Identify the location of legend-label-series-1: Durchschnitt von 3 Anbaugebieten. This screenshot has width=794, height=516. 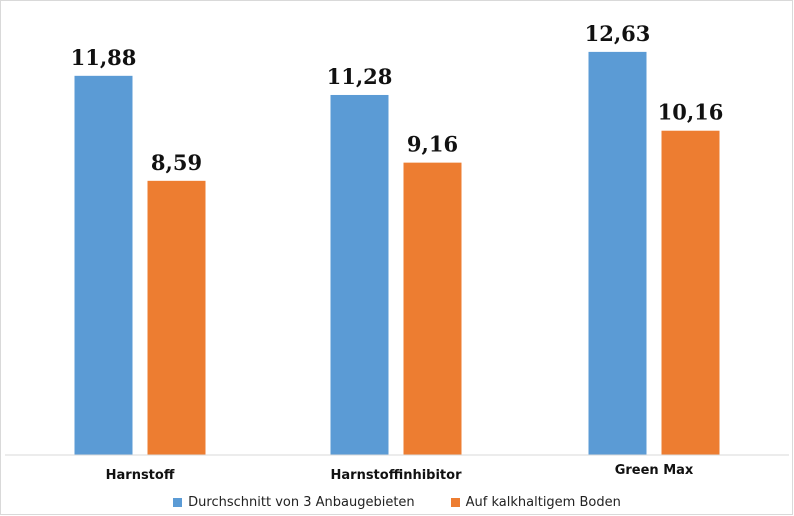
(301, 502).